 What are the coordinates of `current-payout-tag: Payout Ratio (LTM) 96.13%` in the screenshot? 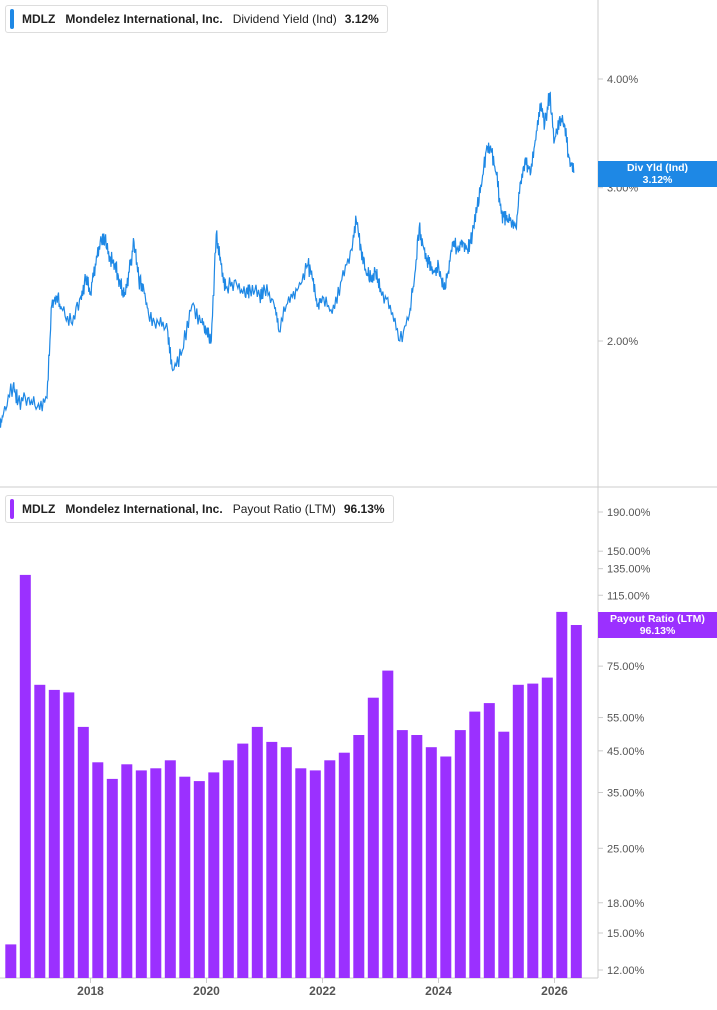 It's located at (657, 625).